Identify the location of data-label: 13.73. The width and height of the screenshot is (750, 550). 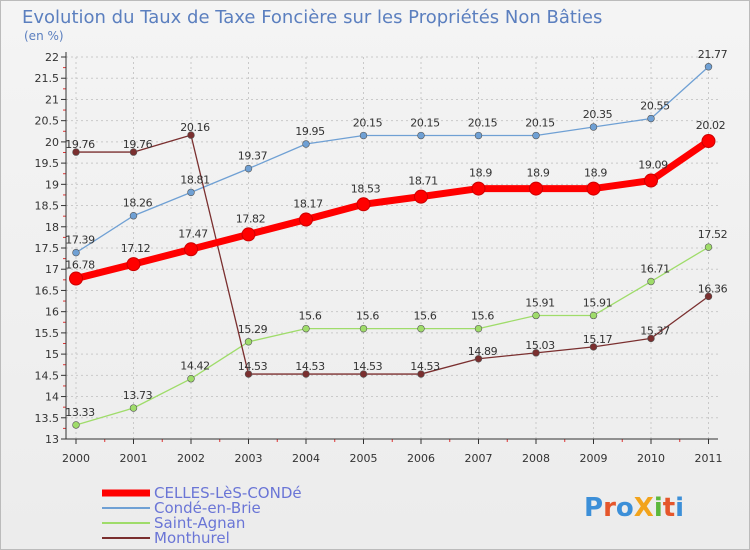
(138, 395).